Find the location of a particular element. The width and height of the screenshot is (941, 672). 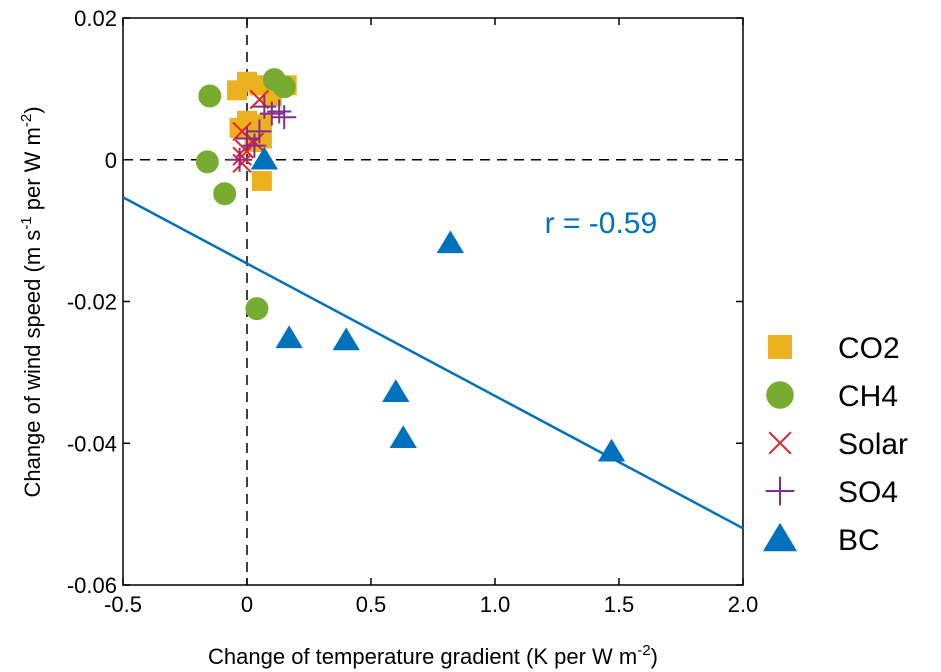

y-axis-title-sup2: -2 is located at coordinates (26, 120).